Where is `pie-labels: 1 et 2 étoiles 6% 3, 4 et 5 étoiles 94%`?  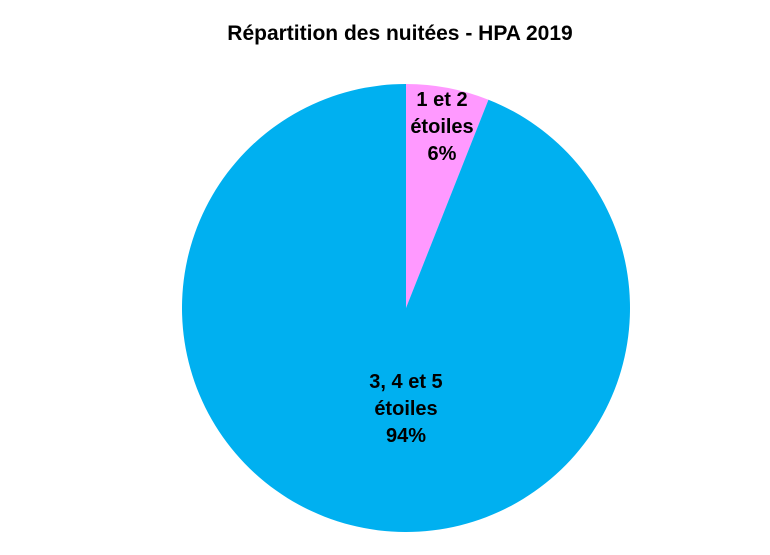
pie-labels: 1 et 2 étoiles 6% 3, 4 et 5 étoiles 94% is located at coordinates (421, 268).